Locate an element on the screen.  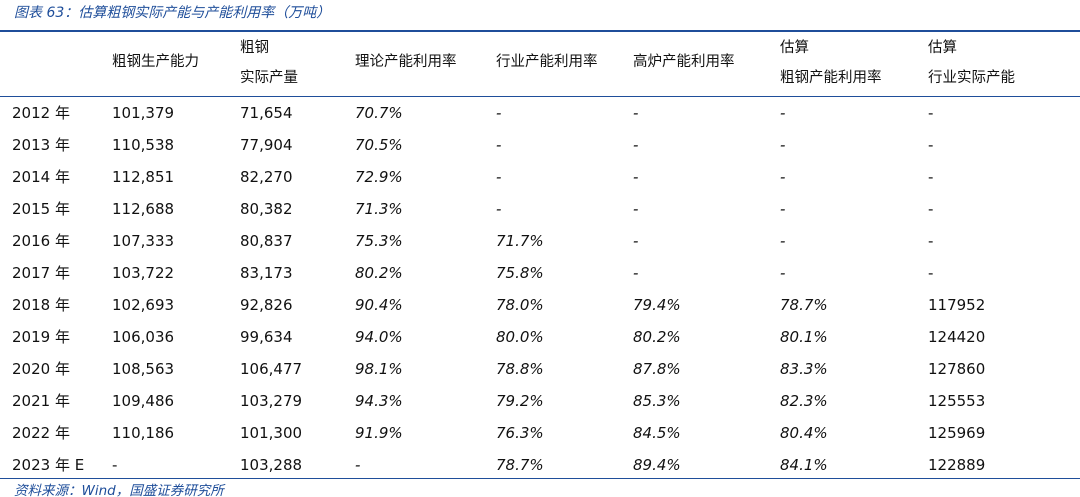
header-industry-util: 行业产能利用率 is located at coordinates (547, 62).